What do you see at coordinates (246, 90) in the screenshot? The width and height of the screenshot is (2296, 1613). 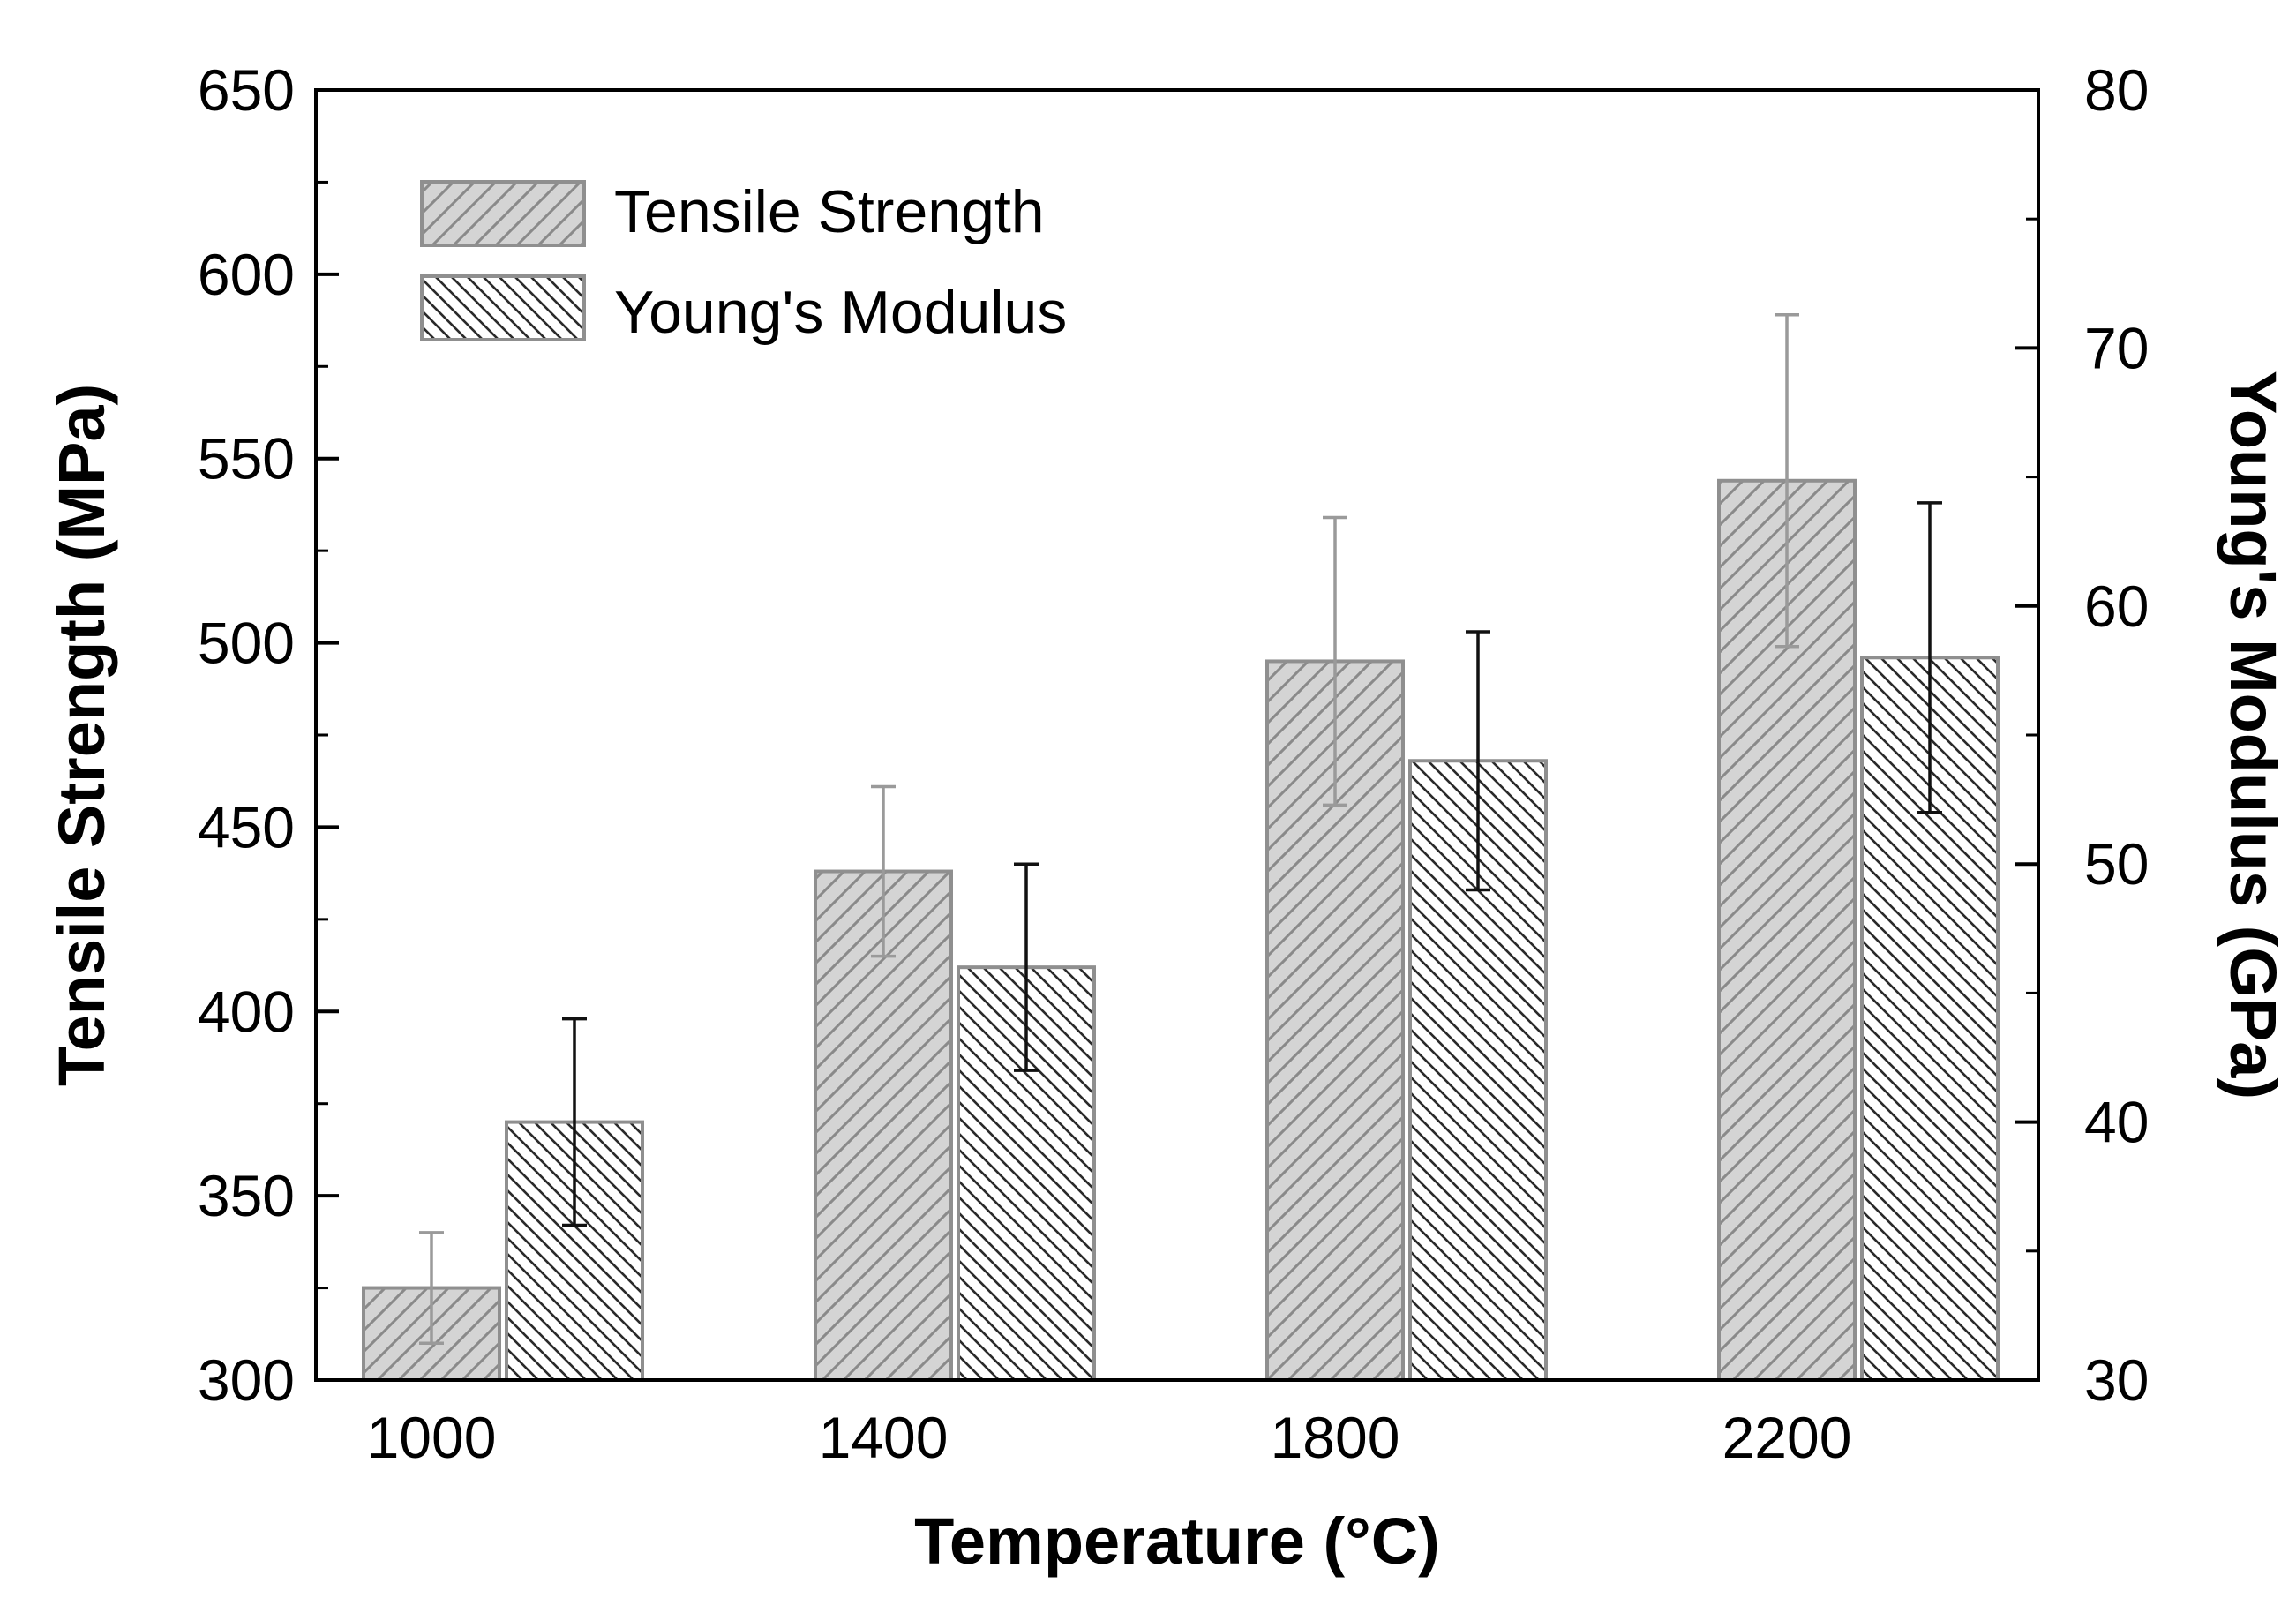 I see `left-tick-label: 650` at bounding box center [246, 90].